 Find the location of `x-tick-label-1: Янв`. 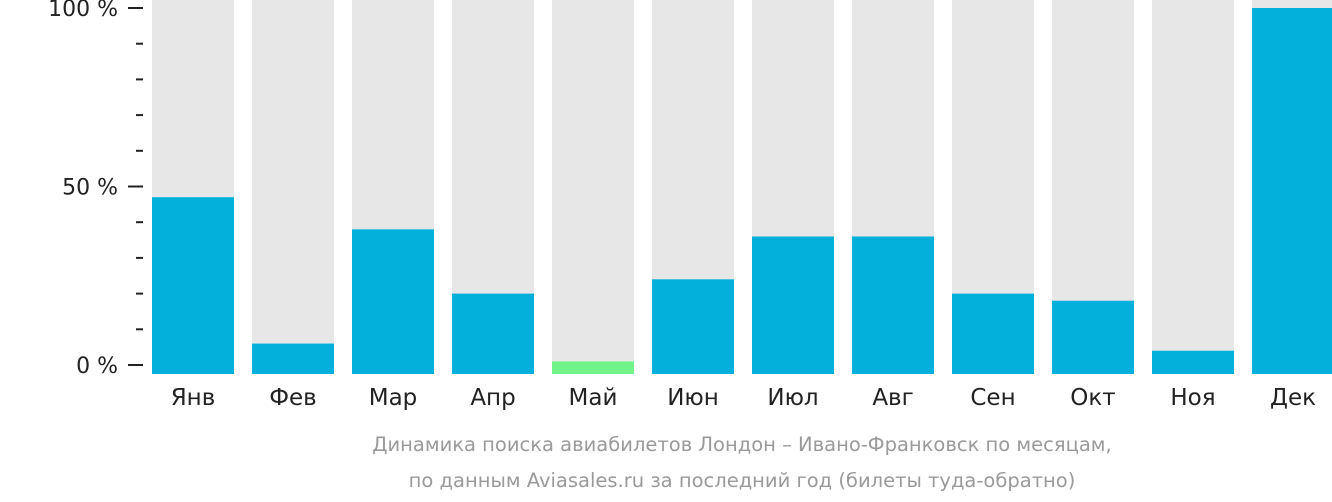

x-tick-label-1: Янв is located at coordinates (193, 398).